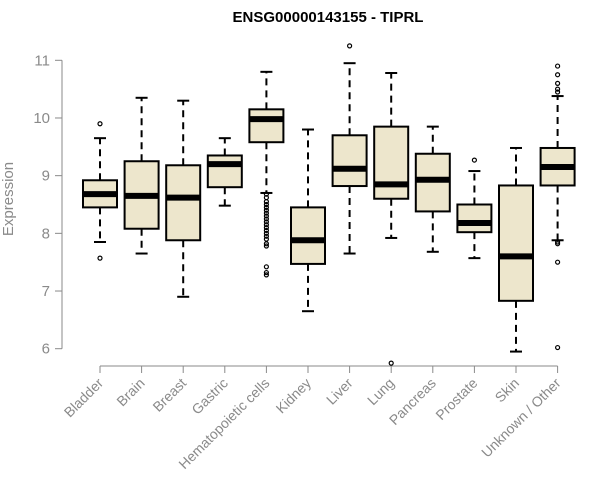 The image size is (600, 500). What do you see at coordinates (456, 399) in the screenshot?
I see `x-tick-label: Prostate` at bounding box center [456, 399].